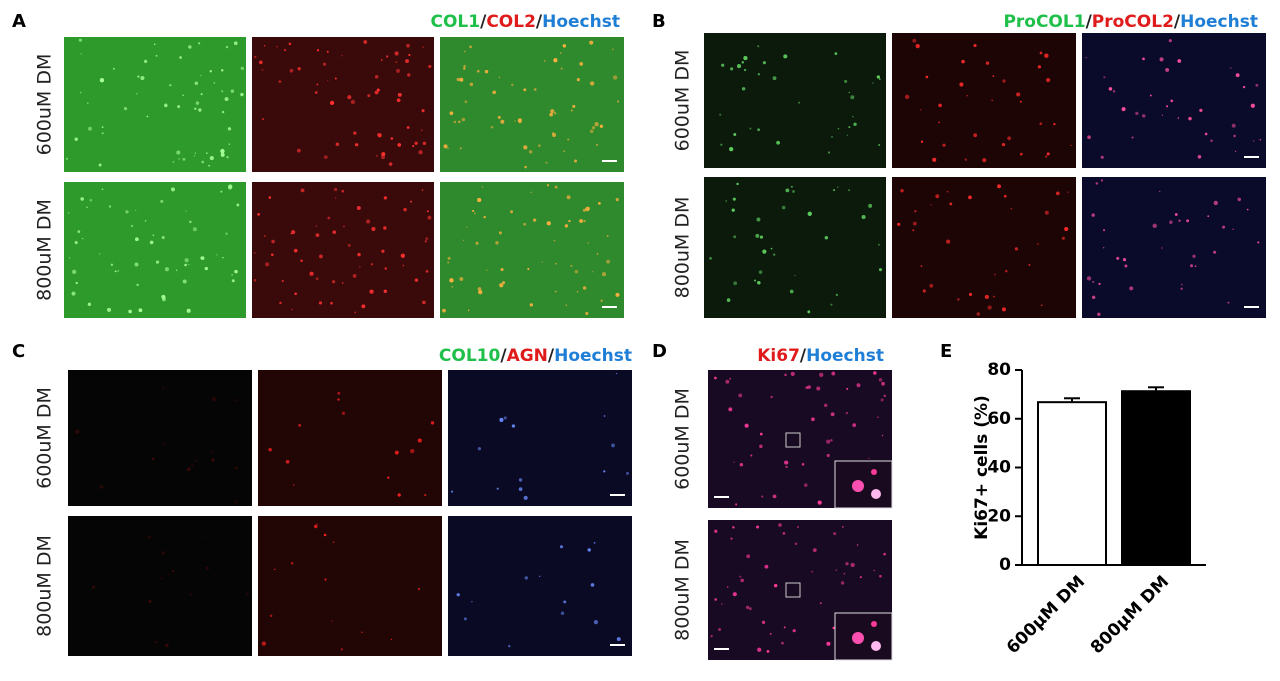 This screenshot has width=1280, height=681. Describe the element at coordinates (803, 356) in the screenshot. I see `stain-part: /` at that location.